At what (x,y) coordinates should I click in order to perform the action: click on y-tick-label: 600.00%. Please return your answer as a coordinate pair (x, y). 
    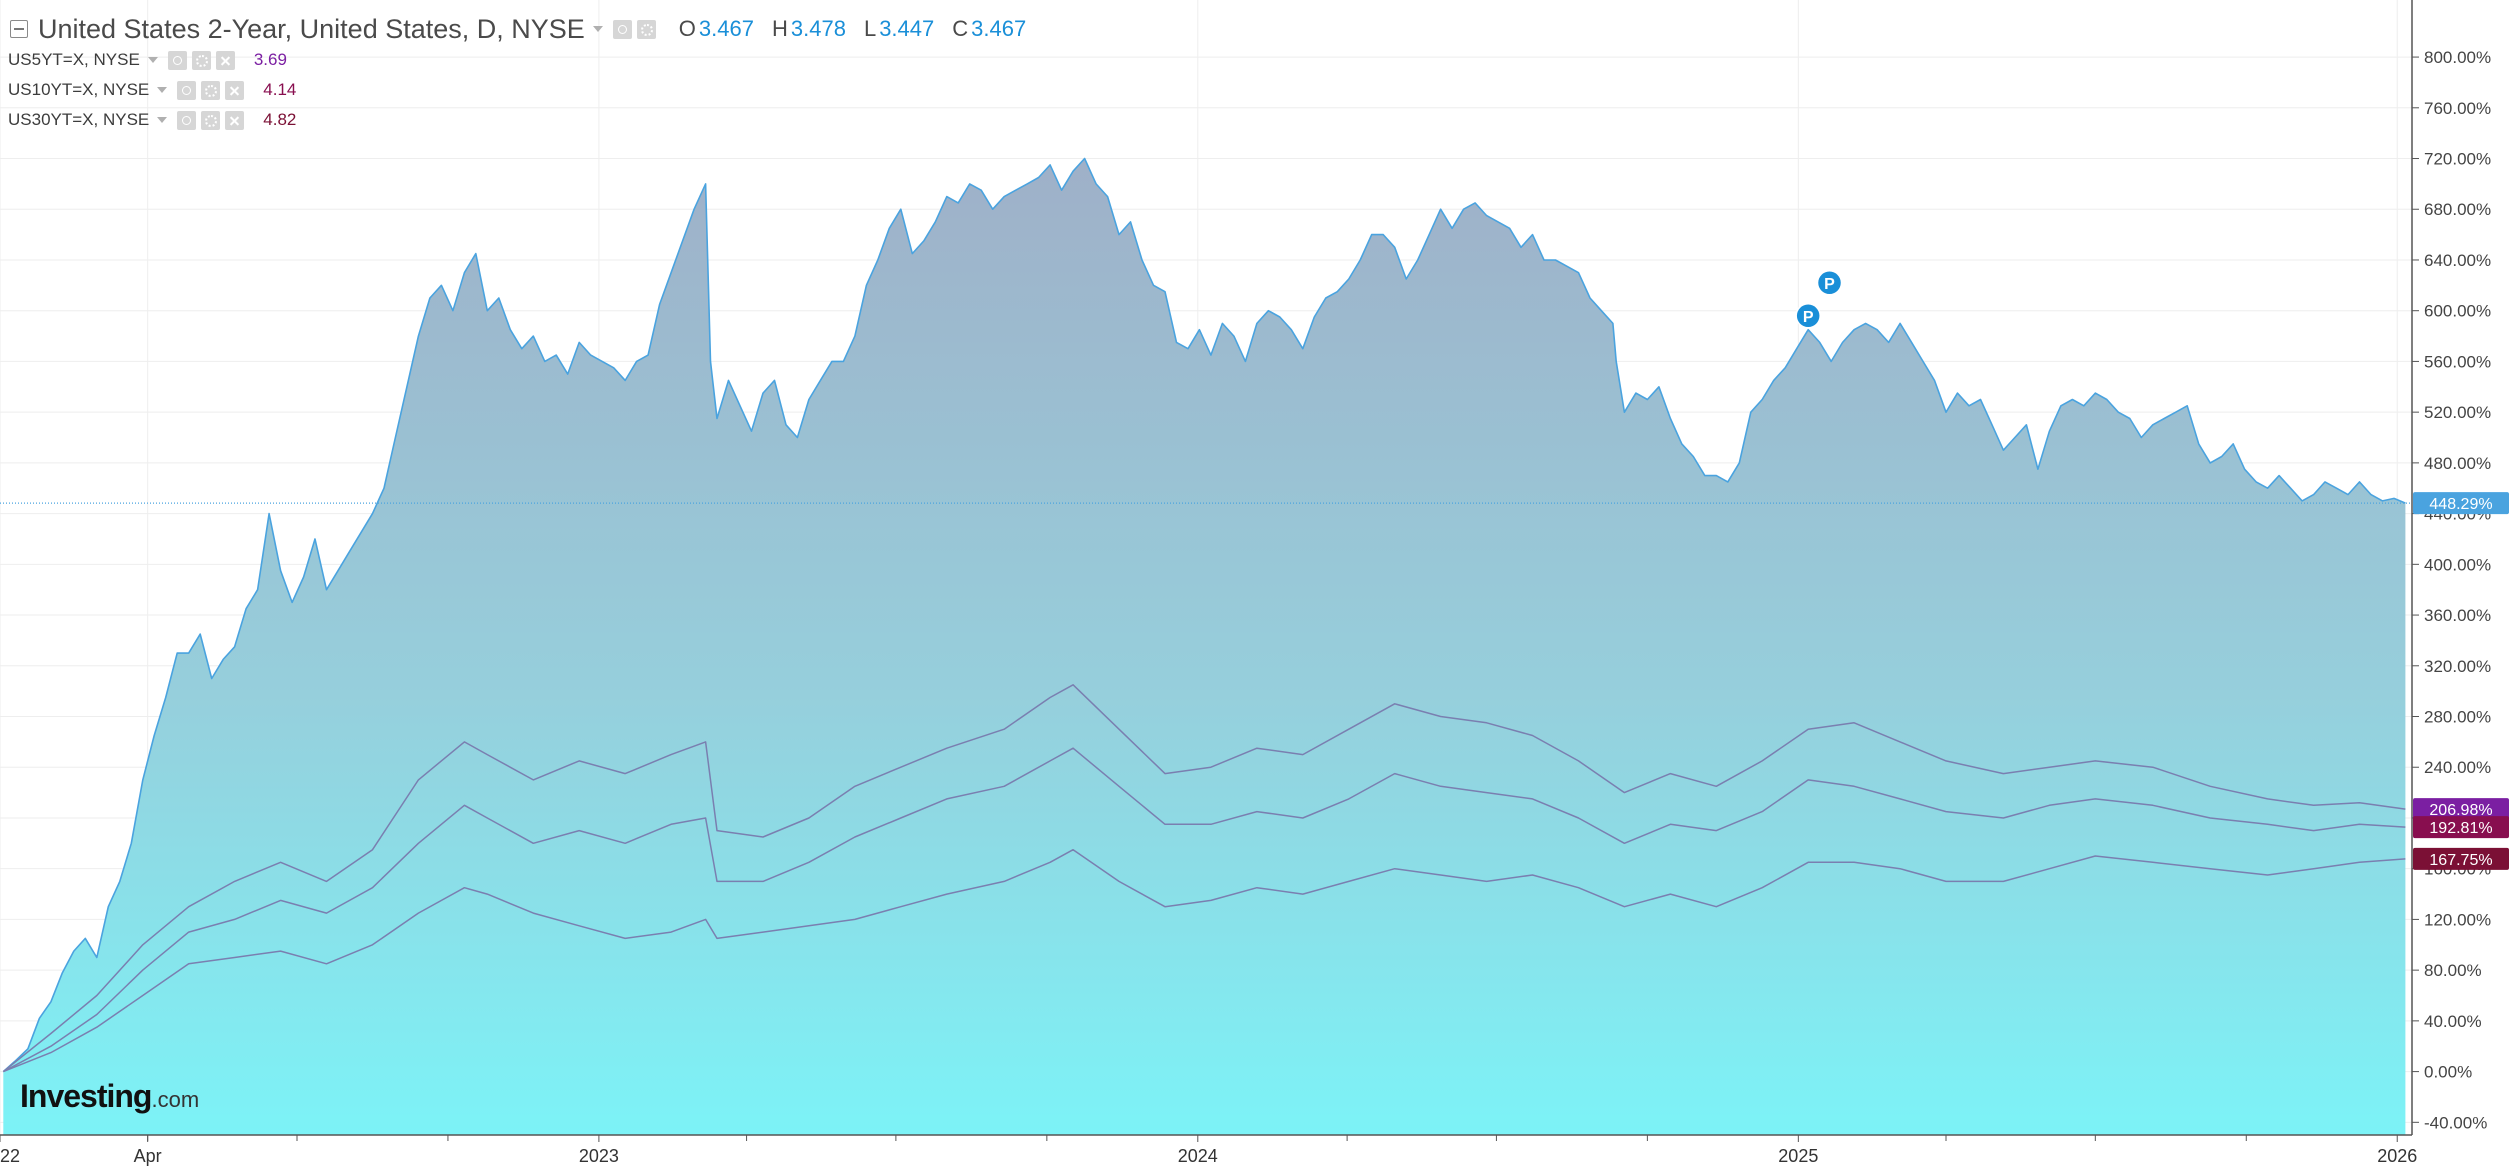
    Looking at the image, I should click on (2457, 311).